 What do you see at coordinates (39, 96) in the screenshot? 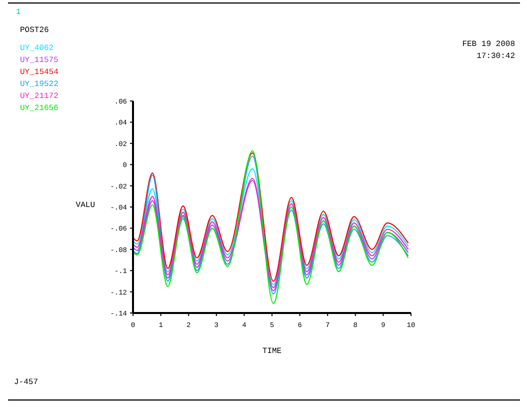
I see `text: UY_21172` at bounding box center [39, 96].